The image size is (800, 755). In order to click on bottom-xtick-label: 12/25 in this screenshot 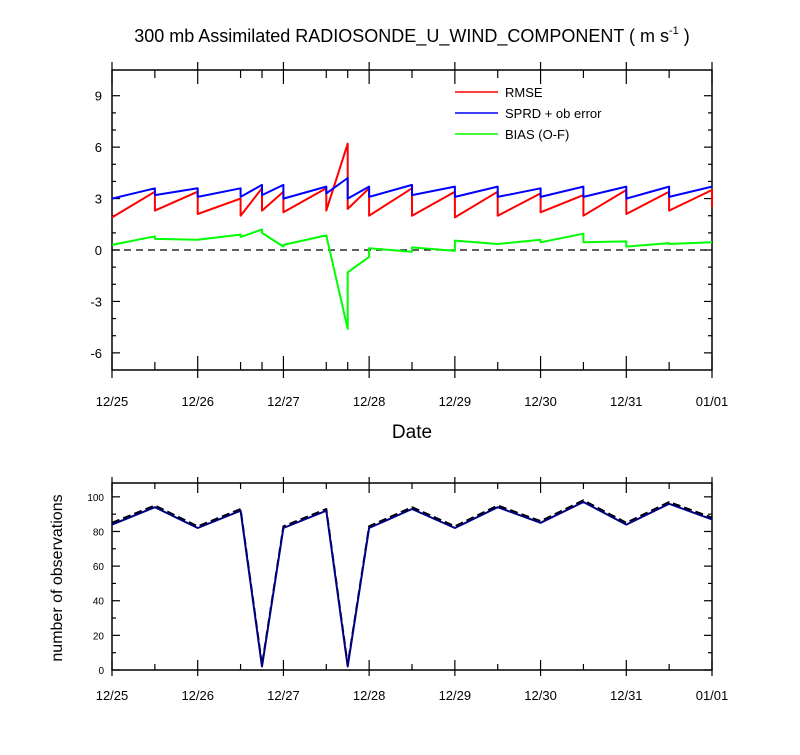, I will do `click(112, 695)`.